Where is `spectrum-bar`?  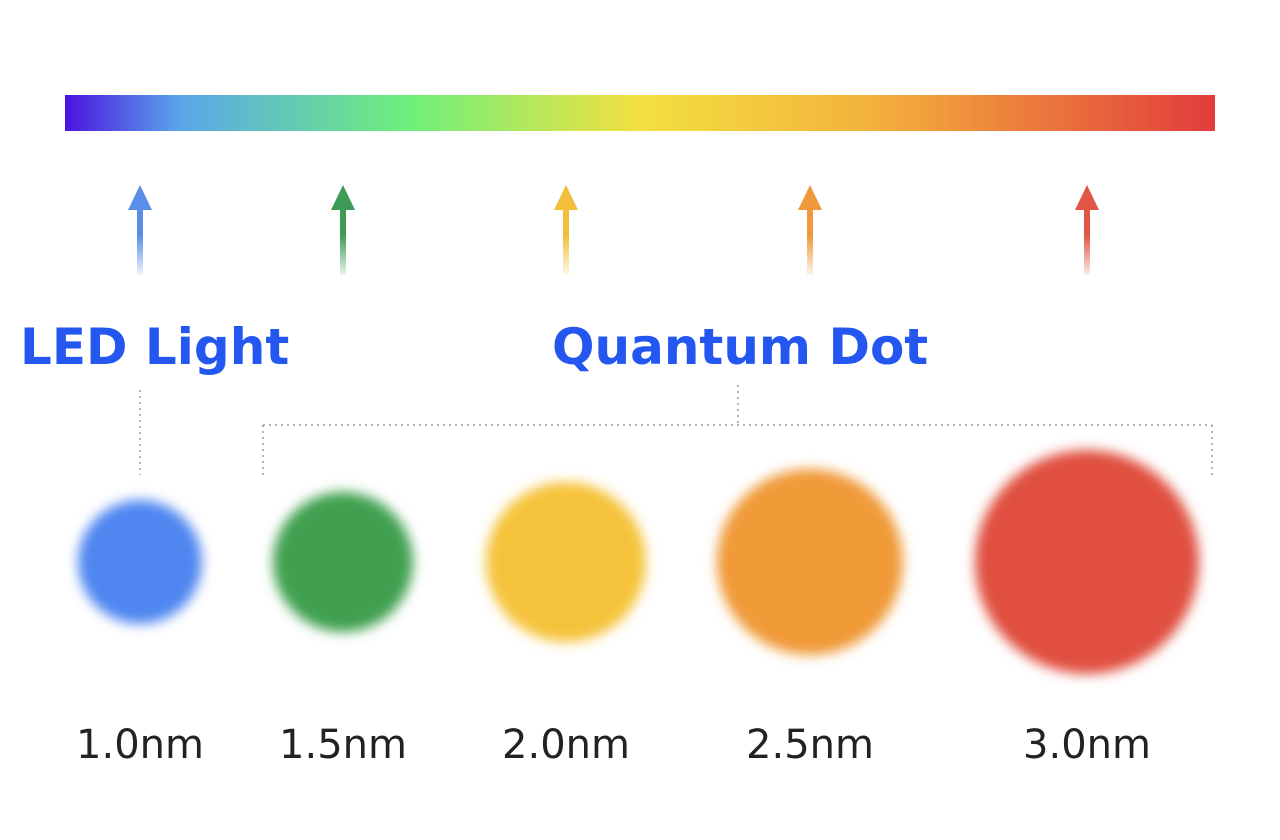
spectrum-bar is located at coordinates (640, 113).